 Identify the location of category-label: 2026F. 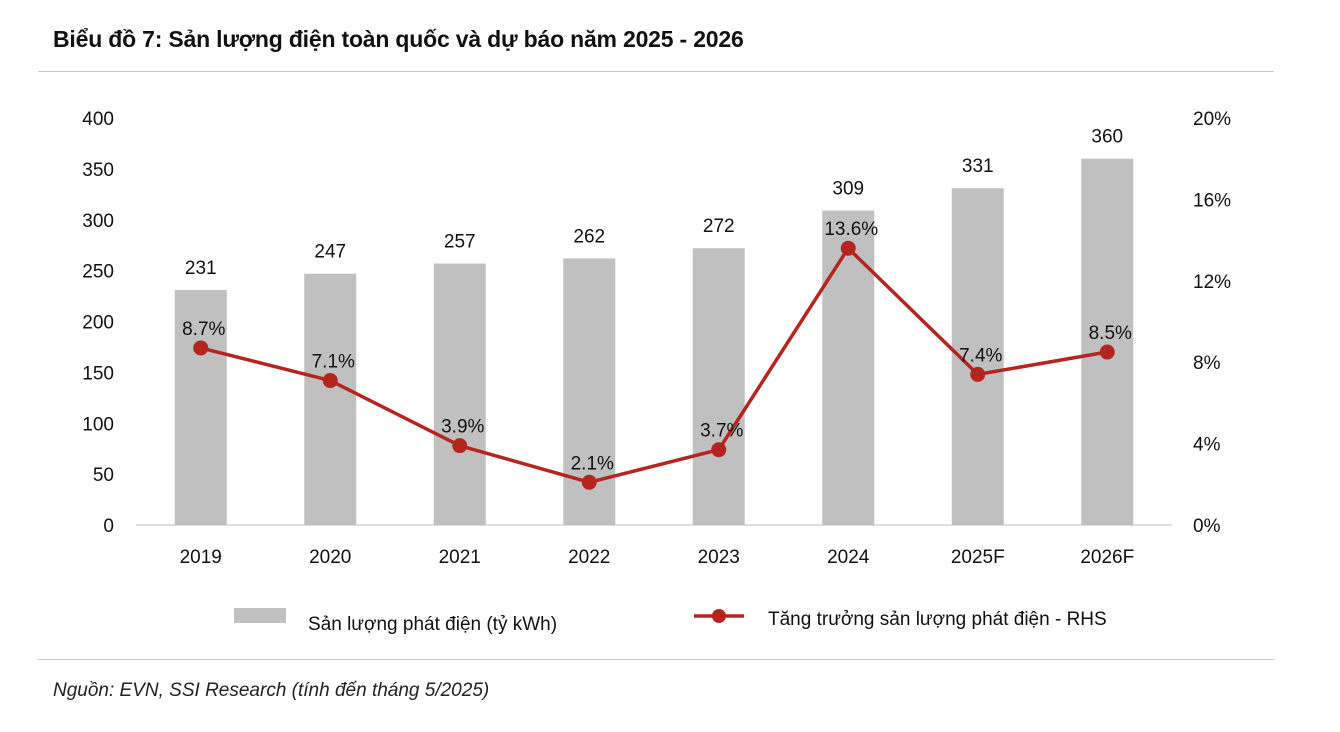
(1107, 557).